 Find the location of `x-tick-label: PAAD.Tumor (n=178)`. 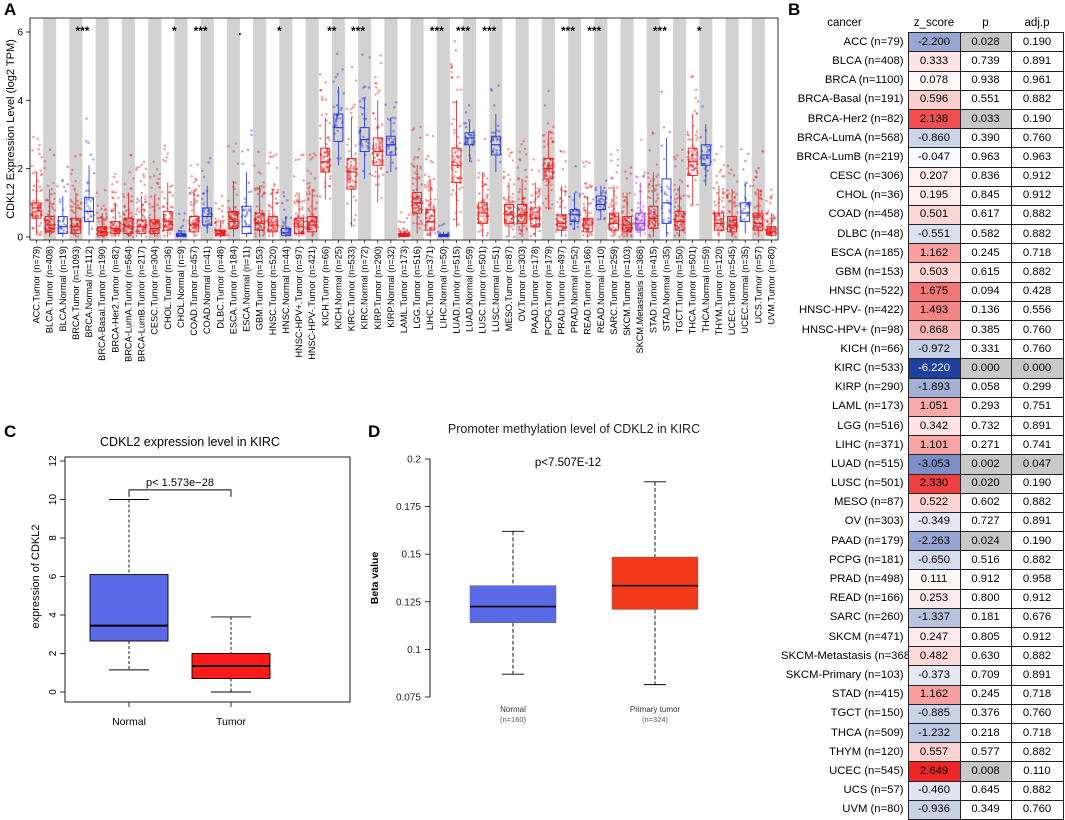

x-tick-label: PAAD.Tumor (n=178) is located at coordinates (535, 290).